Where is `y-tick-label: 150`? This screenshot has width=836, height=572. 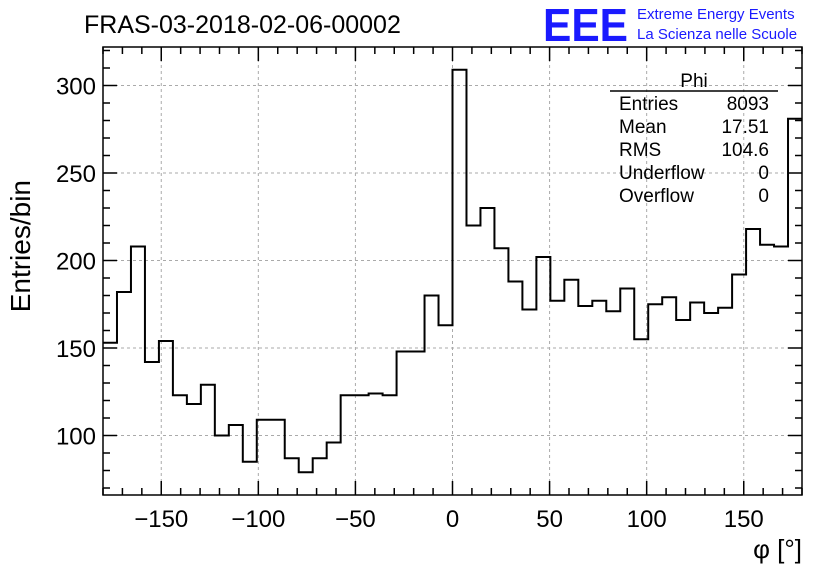 y-tick-label: 150 is located at coordinates (76, 349).